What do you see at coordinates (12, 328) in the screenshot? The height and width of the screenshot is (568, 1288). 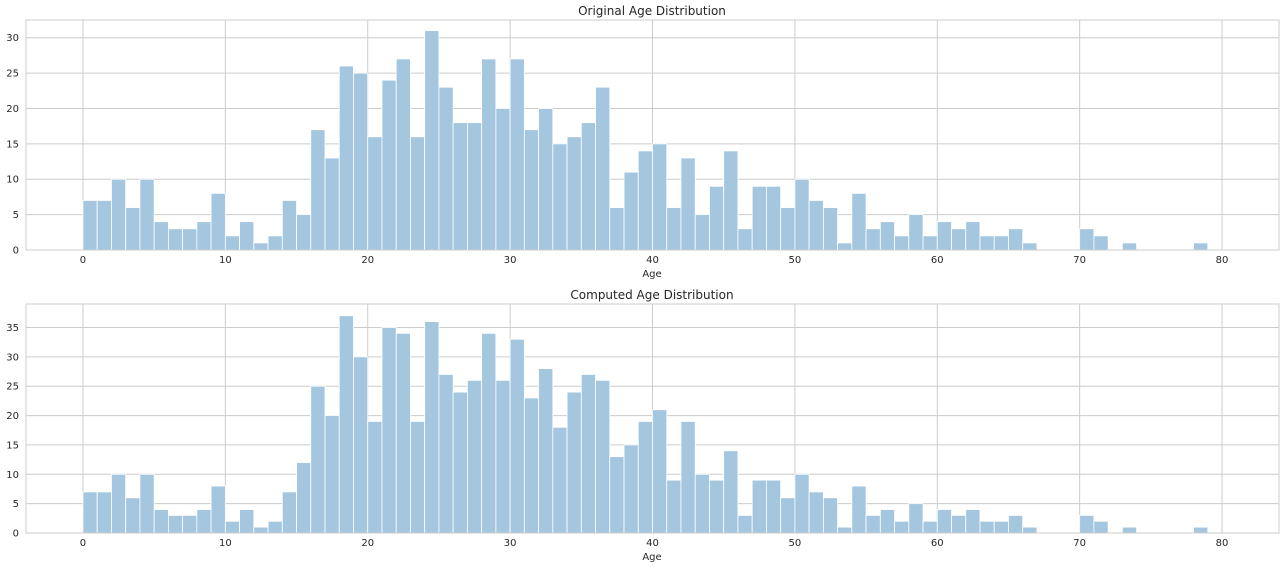 I see `y-tick-label: 35` at bounding box center [12, 328].